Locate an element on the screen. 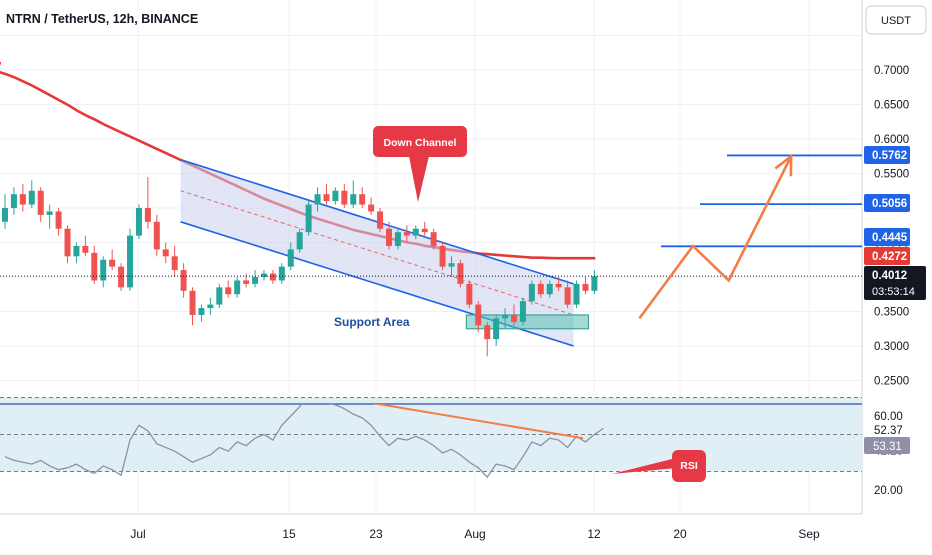 This screenshot has height=555, width=932. countdown-value: 03:53:14 is located at coordinates (893, 292).